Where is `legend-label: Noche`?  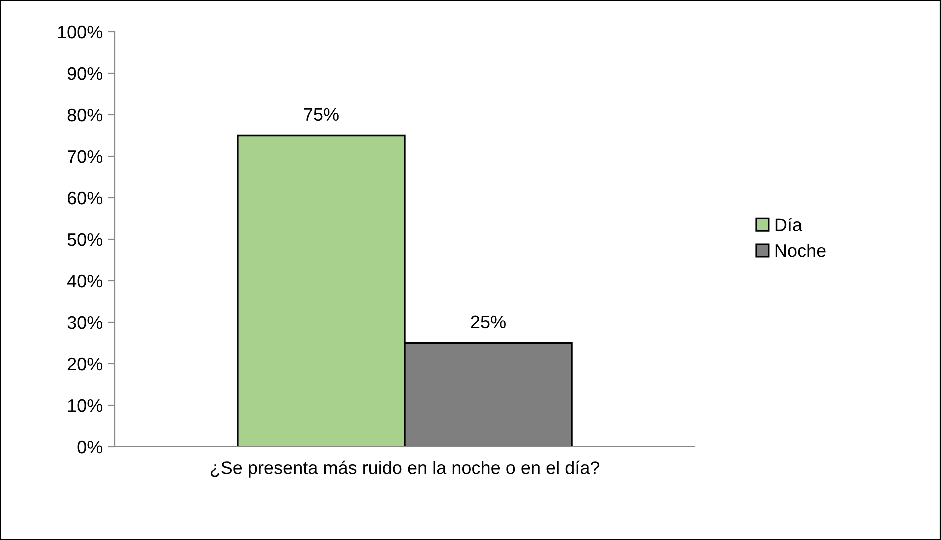 legend-label: Noche is located at coordinates (801, 251).